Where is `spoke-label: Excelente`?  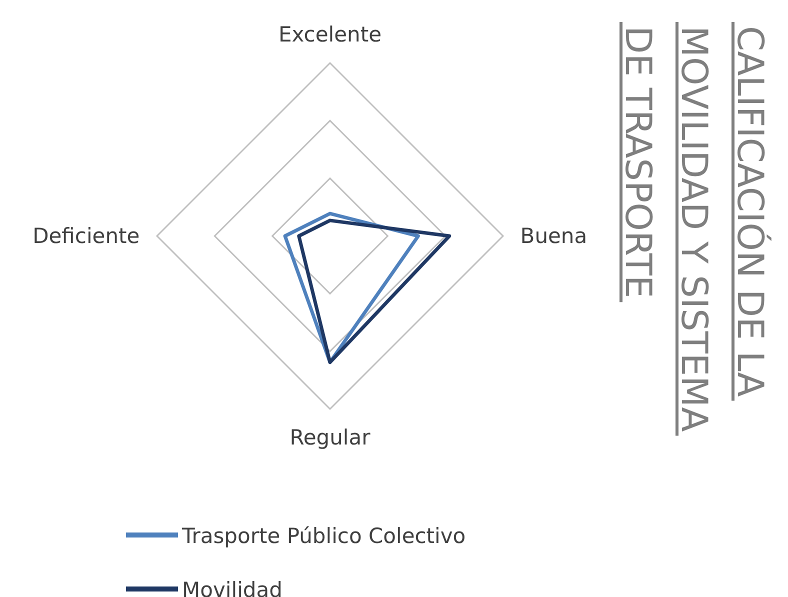
spoke-label: Excelente is located at coordinates (330, 34).